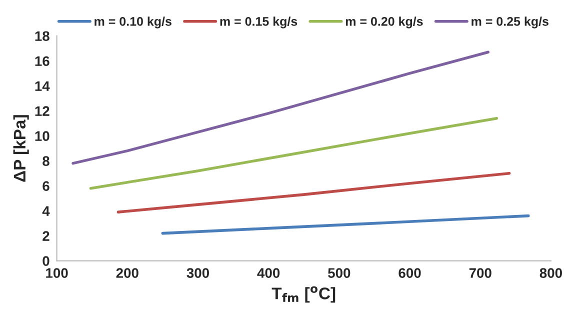 The height and width of the screenshot is (326, 568). I want to click on y-tick-label: 14, so click(42, 86).